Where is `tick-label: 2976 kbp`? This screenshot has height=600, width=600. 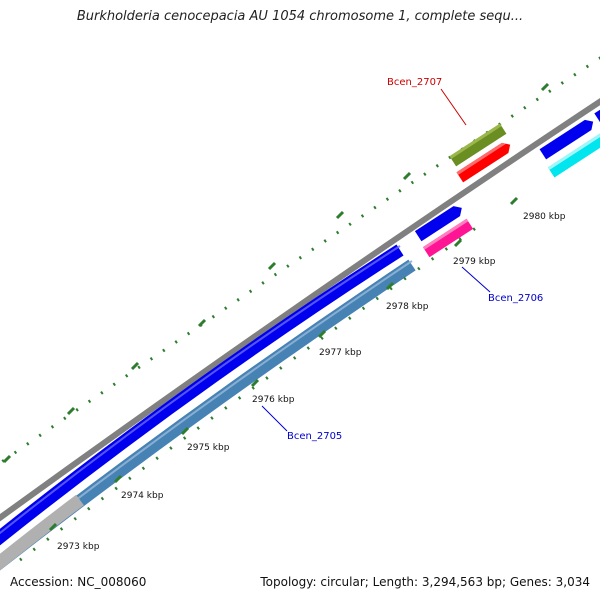 tick-label: 2976 kbp is located at coordinates (273, 400).